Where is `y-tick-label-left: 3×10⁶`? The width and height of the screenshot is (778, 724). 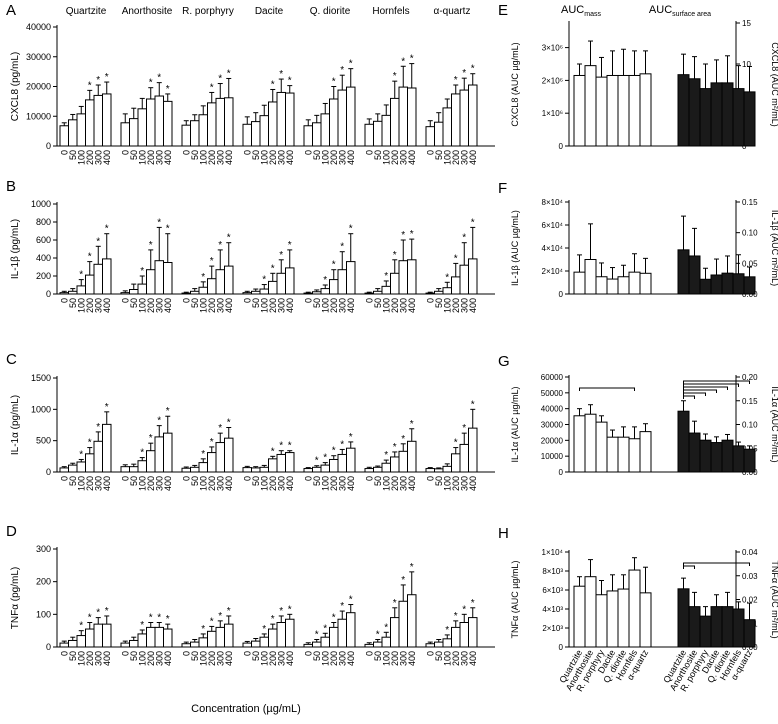 y-tick-label-left: 3×10⁶ is located at coordinates (552, 48).